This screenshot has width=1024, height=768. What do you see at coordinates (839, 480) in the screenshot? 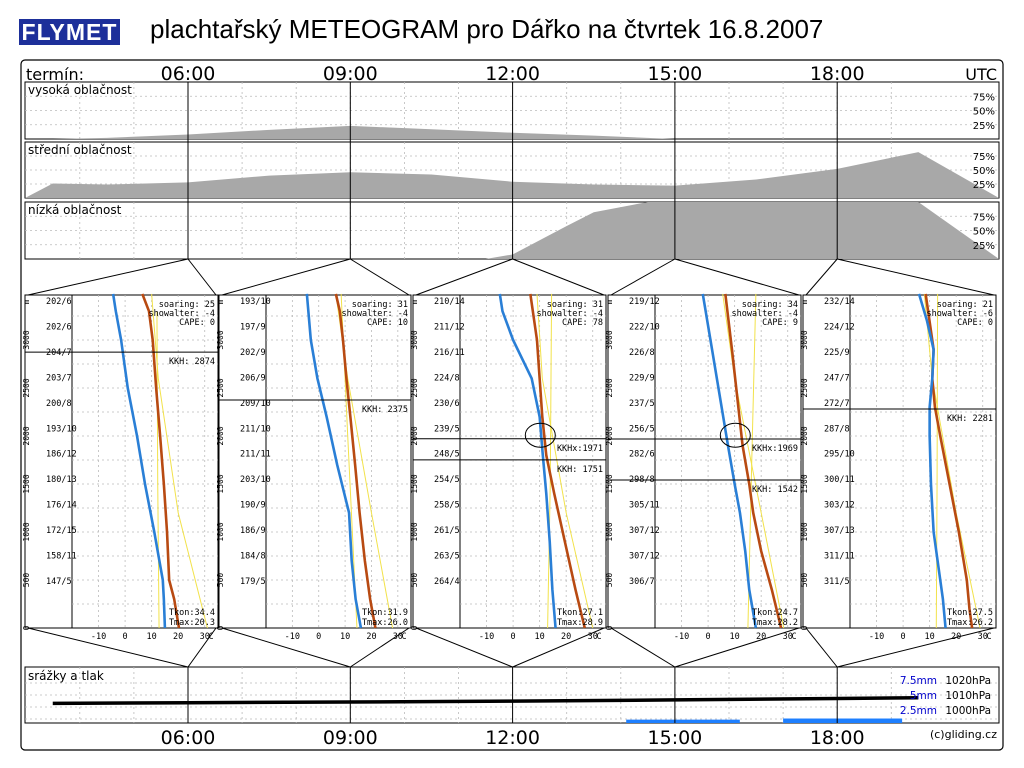
I see `wind-label: 300/11` at bounding box center [839, 480].